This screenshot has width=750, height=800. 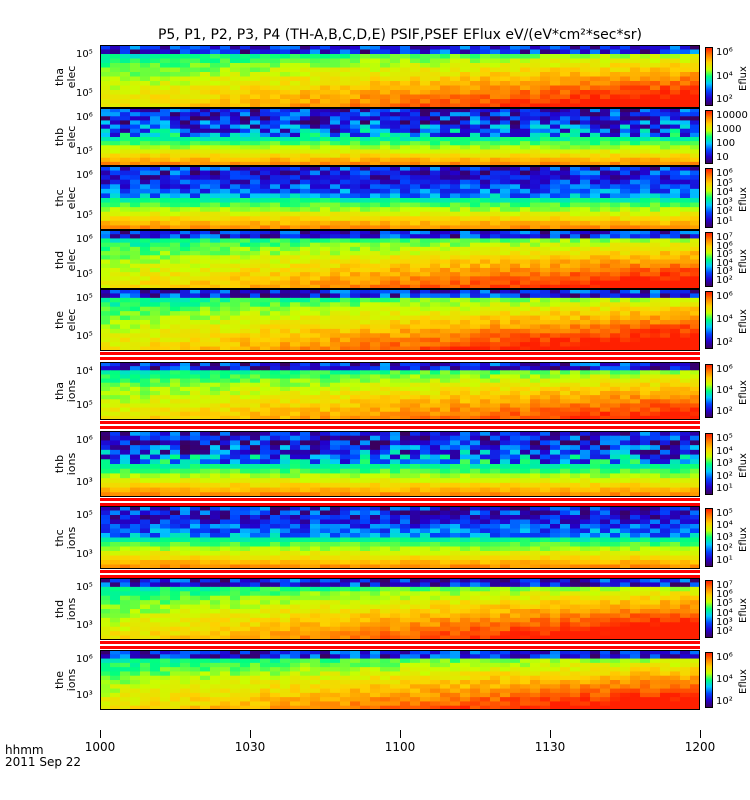 What do you see at coordinates (400, 198) in the screenshot?
I see `spectrogram-thc-elec` at bounding box center [400, 198].